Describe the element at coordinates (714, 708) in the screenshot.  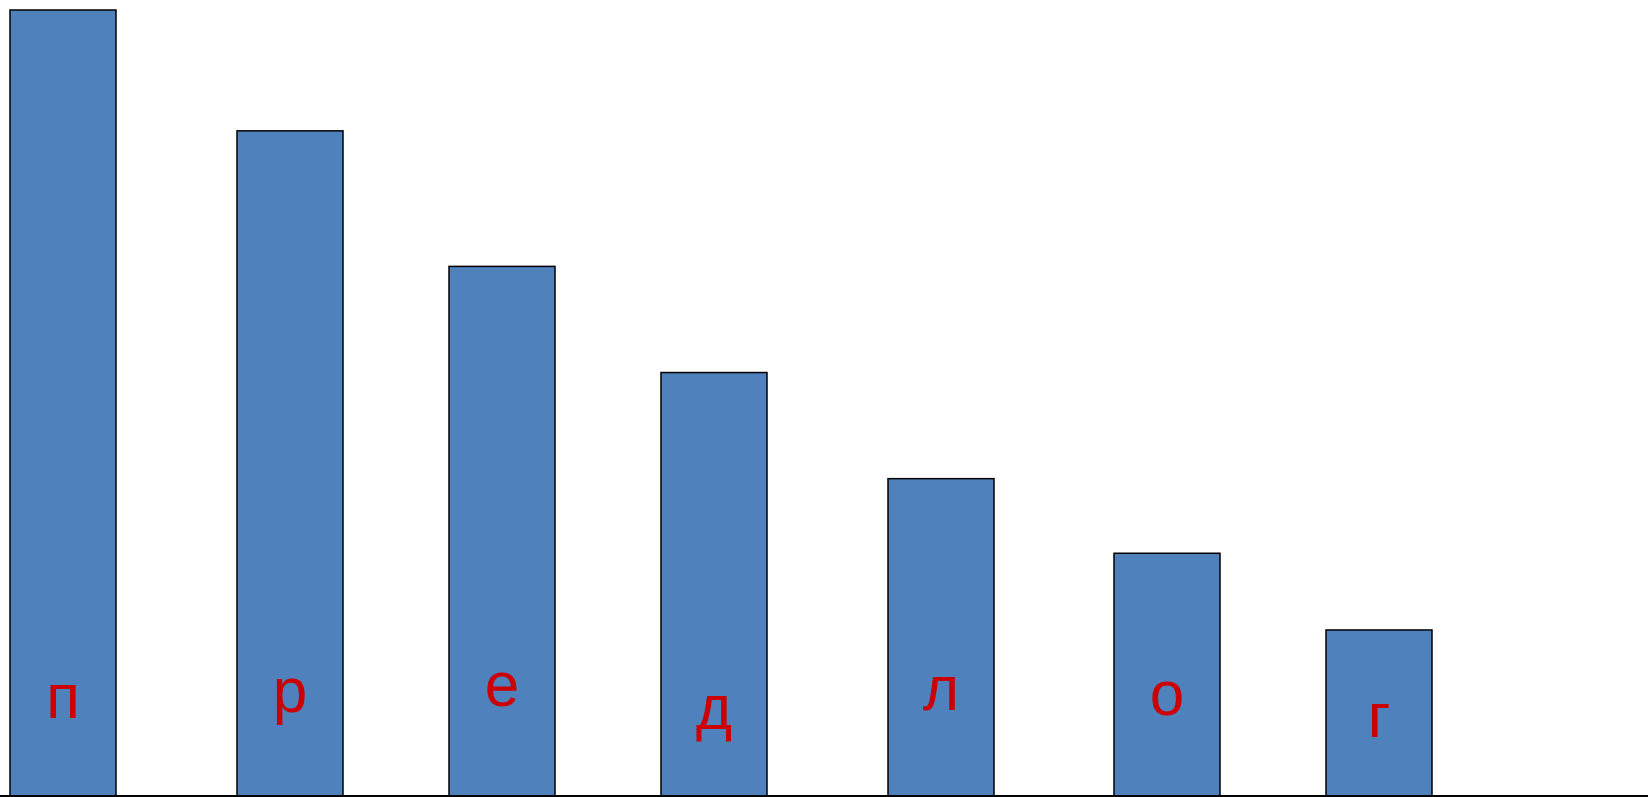
I see `bar-label-4: д` at that location.